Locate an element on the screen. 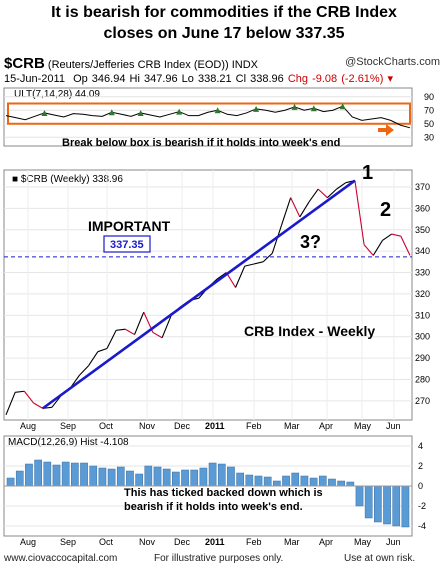 Image resolution: width=448 pixels, height=575 pixels. down-arrow-icon: ▾ is located at coordinates (390, 79).